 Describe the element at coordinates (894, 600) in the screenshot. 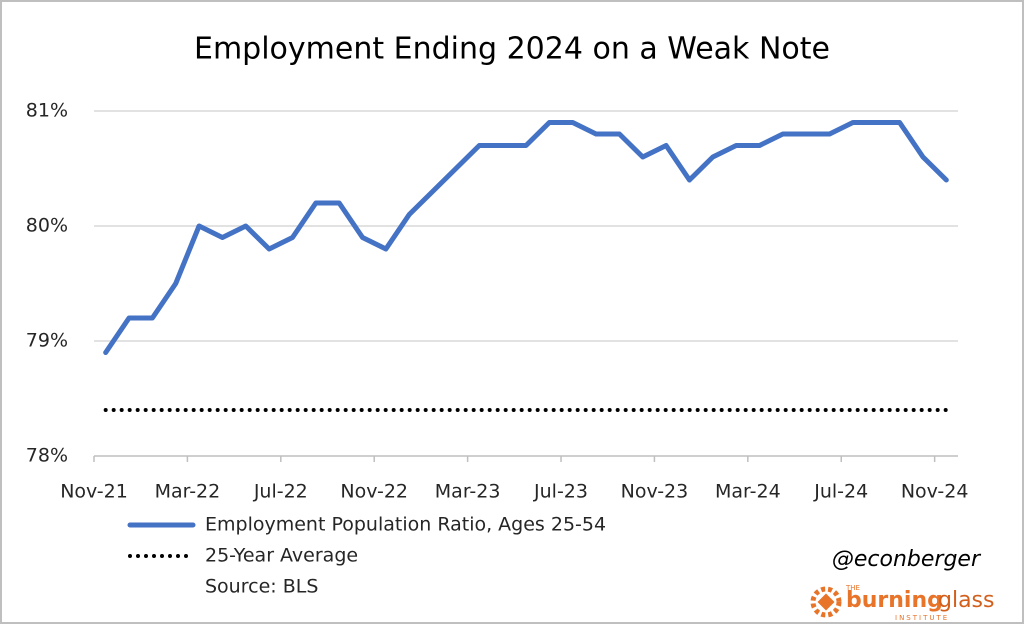

I see `logo-word1: burning` at that location.